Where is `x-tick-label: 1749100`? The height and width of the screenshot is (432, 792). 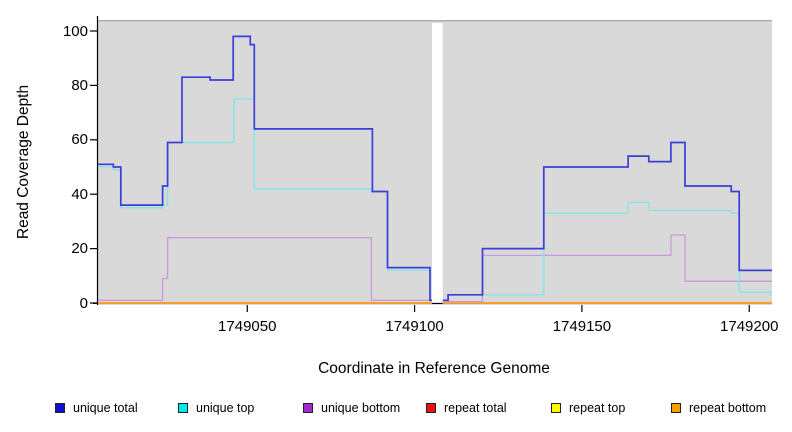
x-tick-label: 1749100 is located at coordinates (414, 326).